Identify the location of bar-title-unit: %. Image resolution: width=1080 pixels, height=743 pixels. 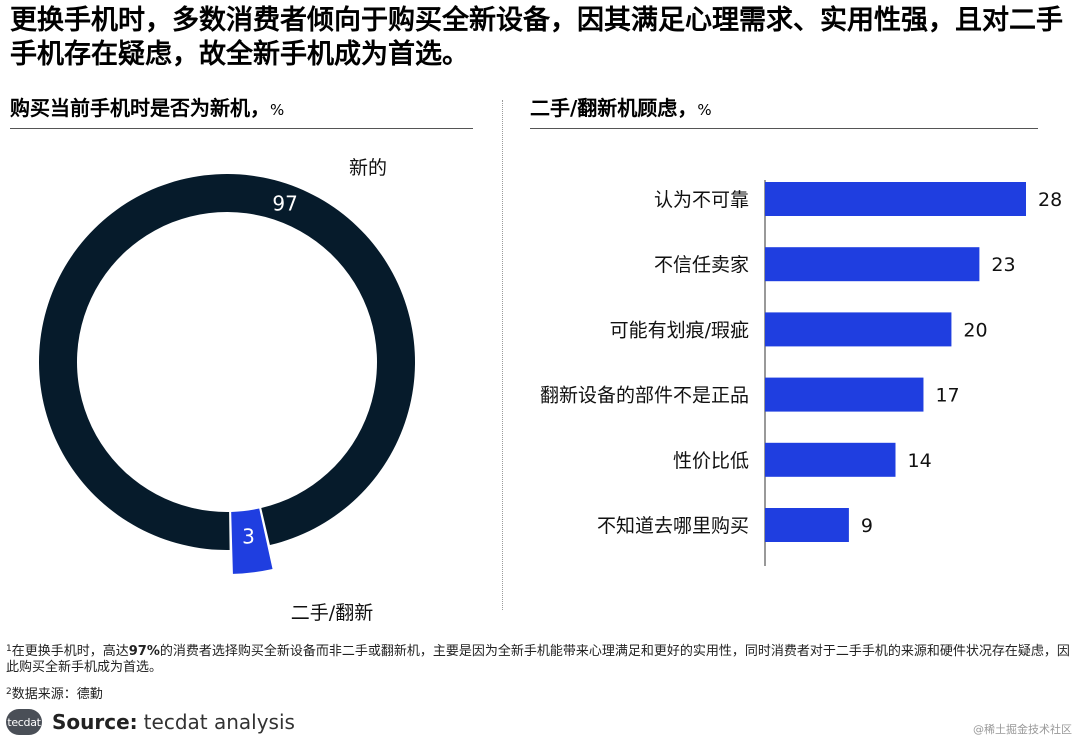
(704, 110).